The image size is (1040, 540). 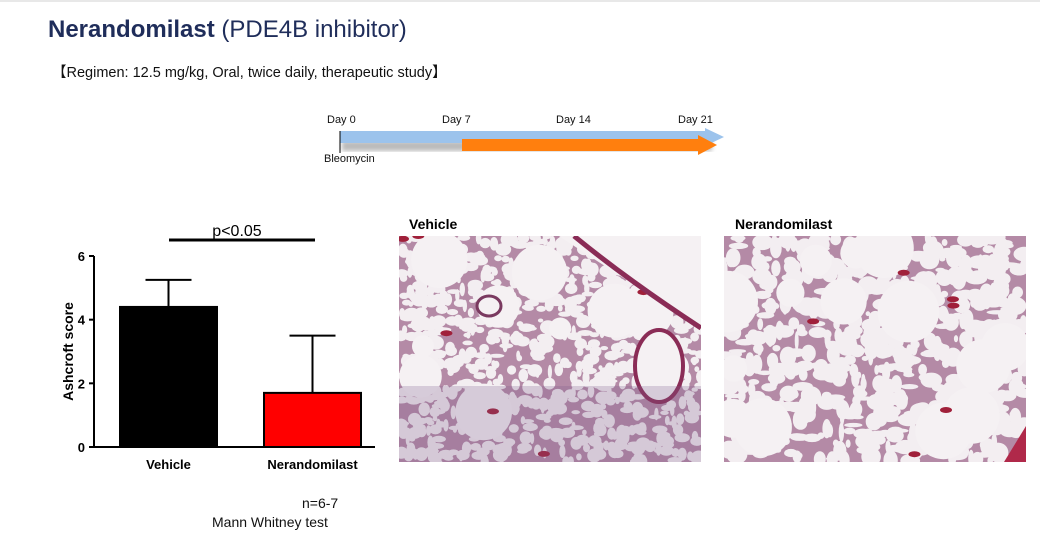 I want to click on top-divider, so click(x=520, y=1).